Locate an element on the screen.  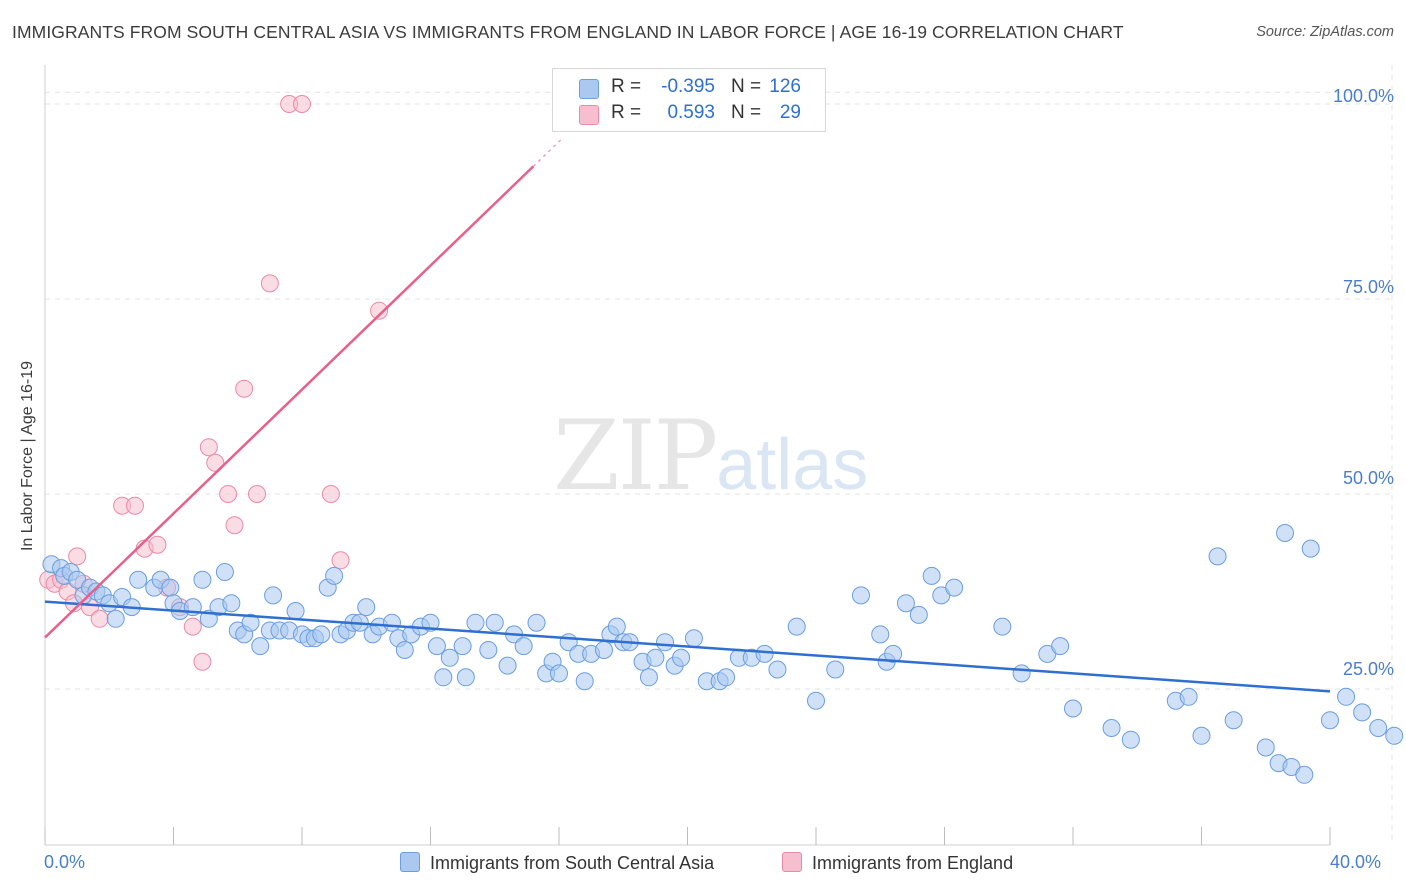
trend-line-england-extension is located at coordinates (547, 152).